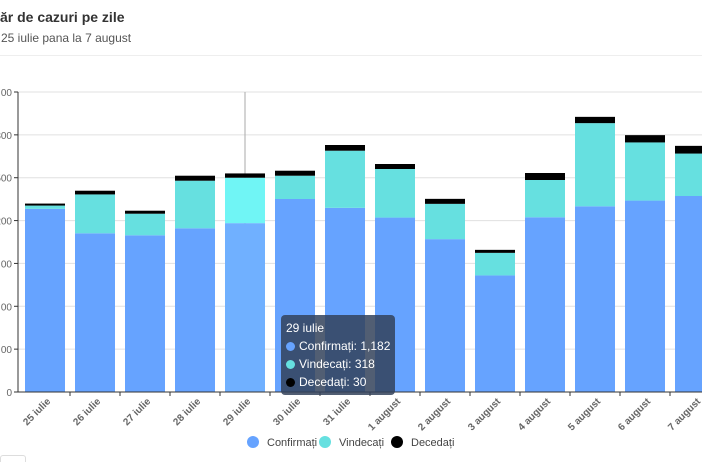  Describe the element at coordinates (534, 414) in the screenshot. I see `x-tick-label: 4 august` at that location.